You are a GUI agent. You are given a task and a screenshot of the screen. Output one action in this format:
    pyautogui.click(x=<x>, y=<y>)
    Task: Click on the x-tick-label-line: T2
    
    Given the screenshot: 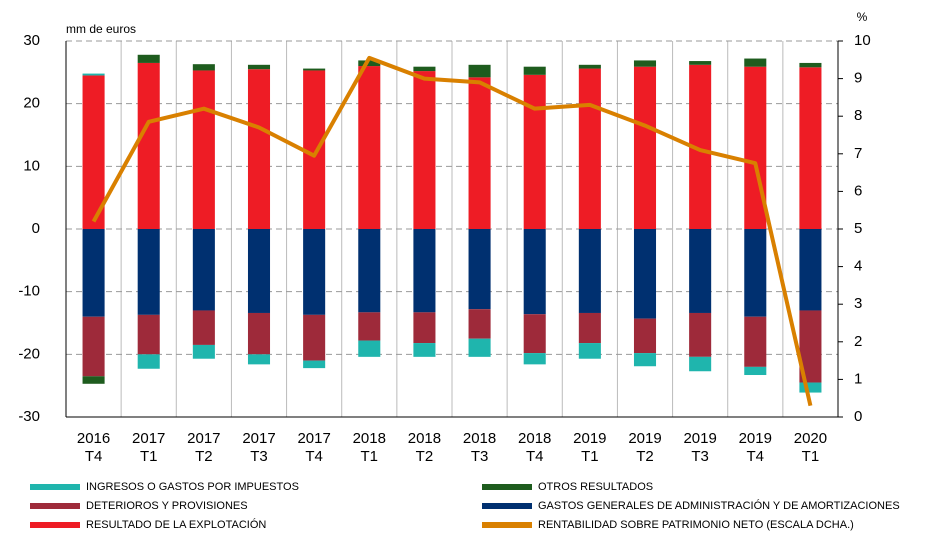 What is the action you would take?
    pyautogui.click(x=645, y=456)
    